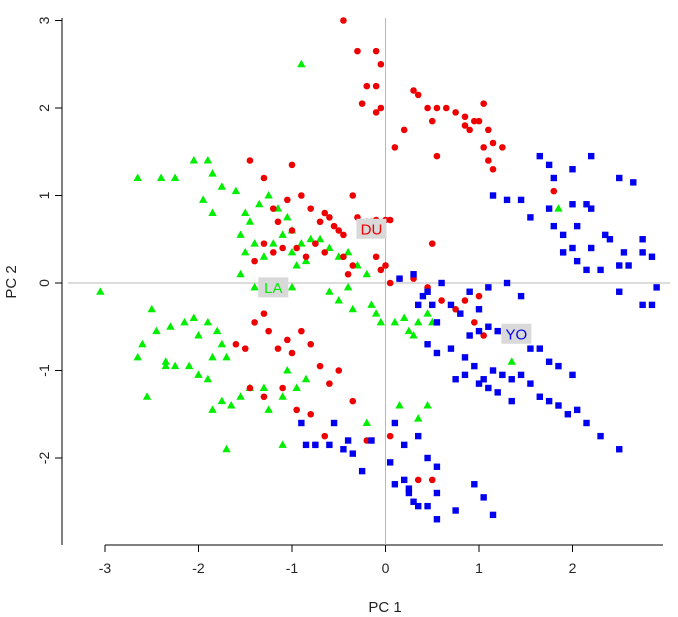  What do you see at coordinates (198, 568) in the screenshot?
I see `x-tick-label: -2` at bounding box center [198, 568].